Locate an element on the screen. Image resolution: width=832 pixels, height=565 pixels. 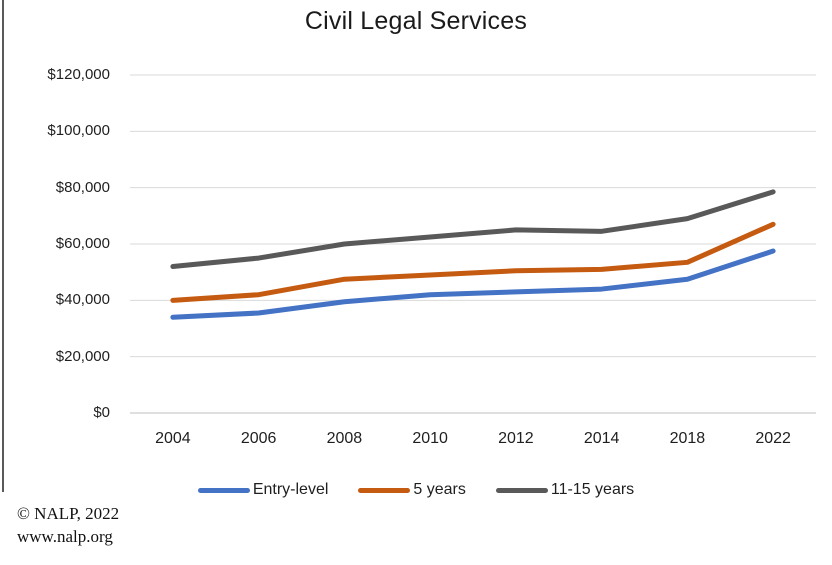
y-axis-tick-label: $20,000 is located at coordinates (82, 356).